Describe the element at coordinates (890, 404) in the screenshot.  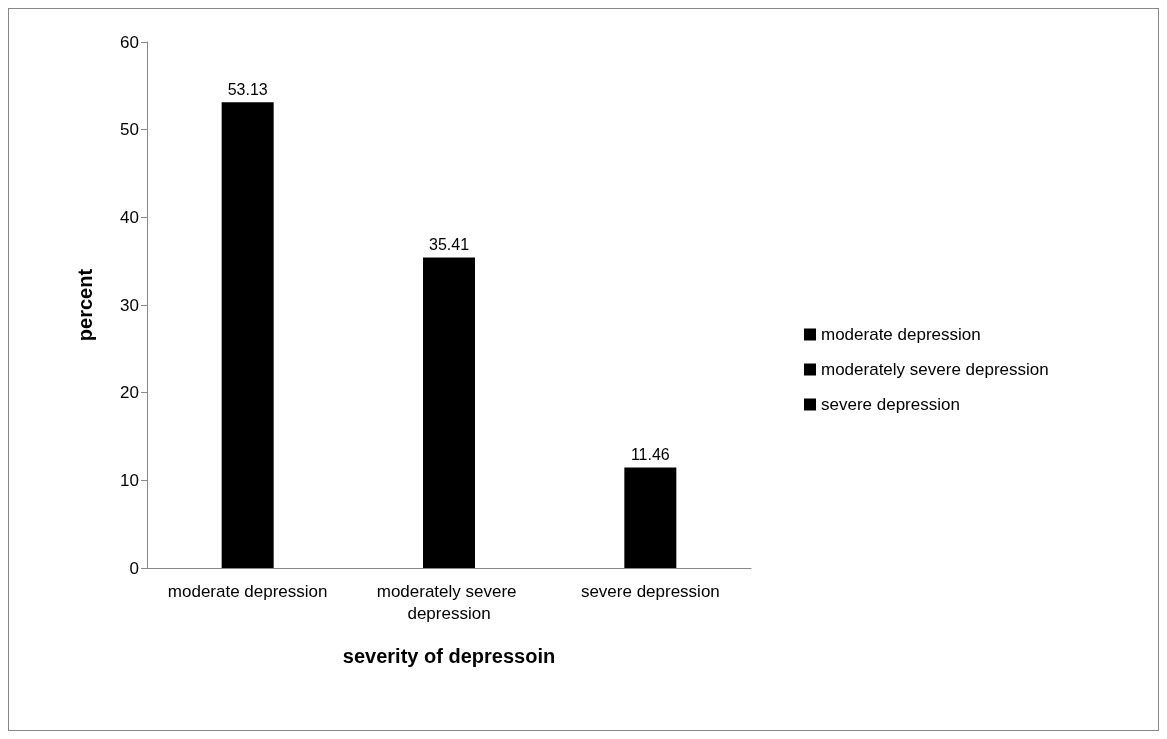
I see `legend-label: severe depression` at that location.